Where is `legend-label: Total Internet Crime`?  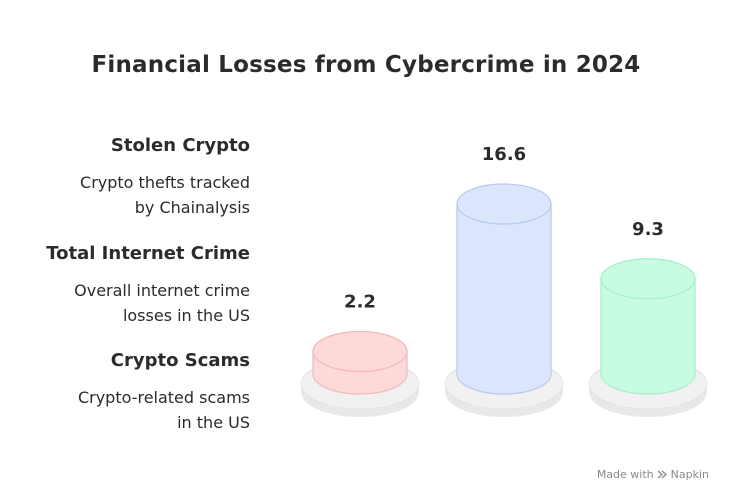
legend-label: Total Internet Crime is located at coordinates (148, 253).